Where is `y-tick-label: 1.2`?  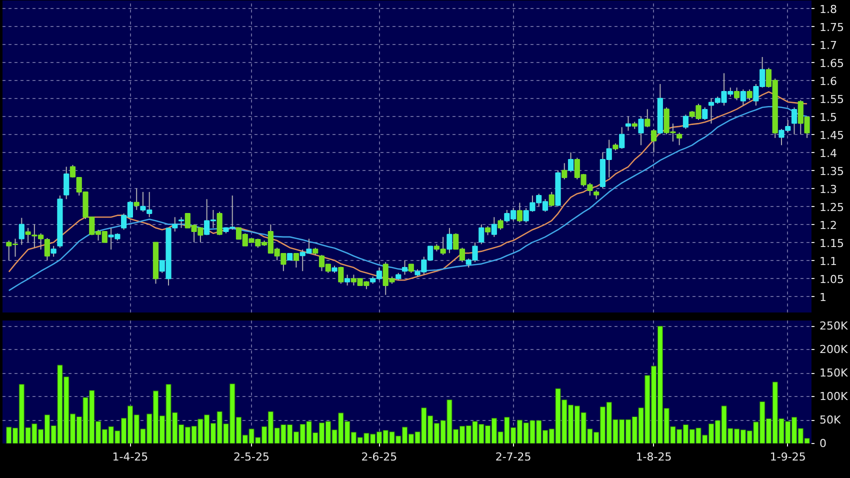
y-tick-label: 1.2 is located at coordinates (828, 225).